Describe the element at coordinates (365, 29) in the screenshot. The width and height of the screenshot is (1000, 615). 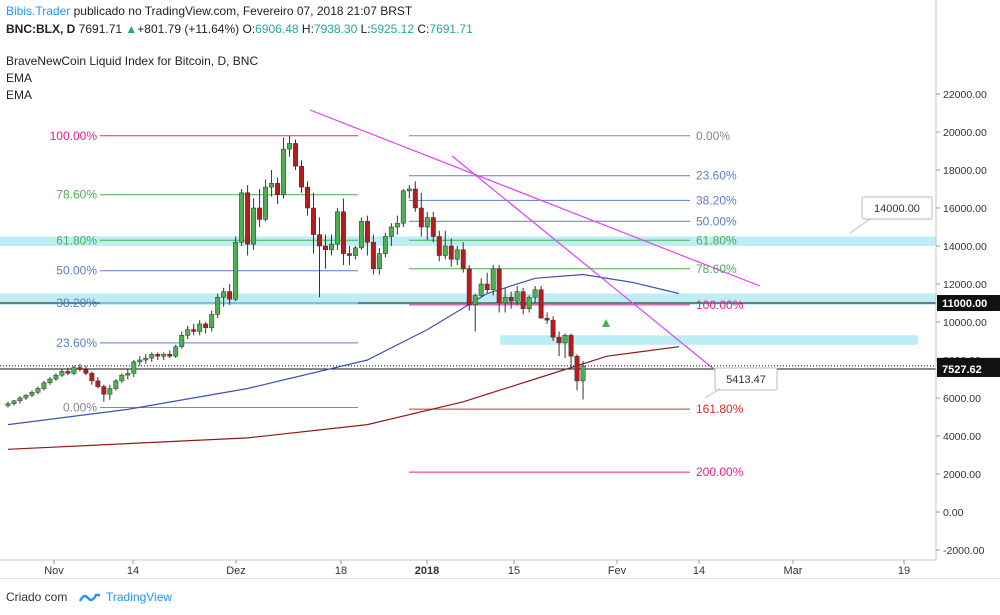
I see `low-label: L:` at that location.